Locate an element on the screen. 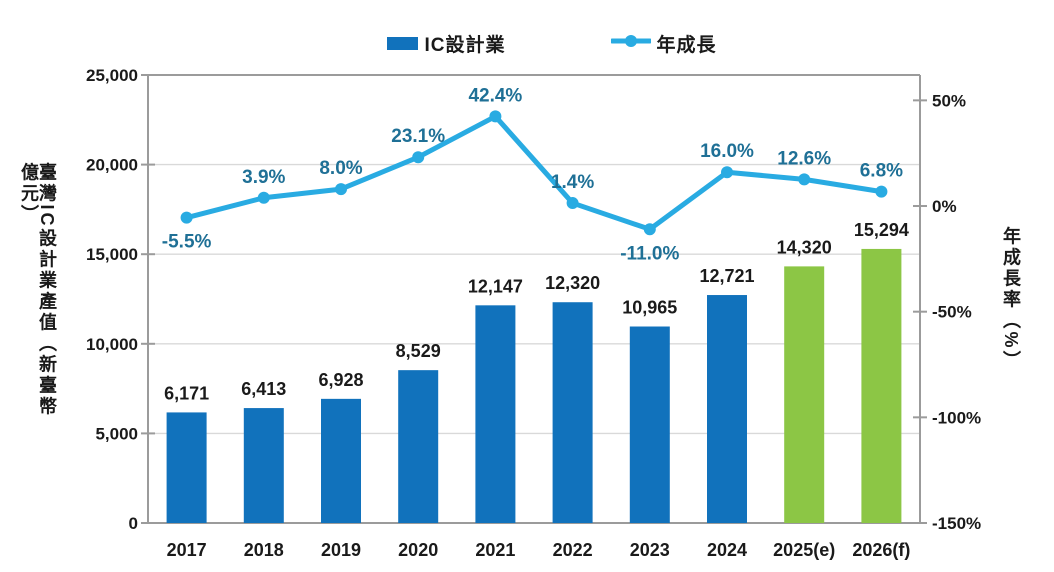  legend-label-line-series: 年成長 is located at coordinates (686, 45).